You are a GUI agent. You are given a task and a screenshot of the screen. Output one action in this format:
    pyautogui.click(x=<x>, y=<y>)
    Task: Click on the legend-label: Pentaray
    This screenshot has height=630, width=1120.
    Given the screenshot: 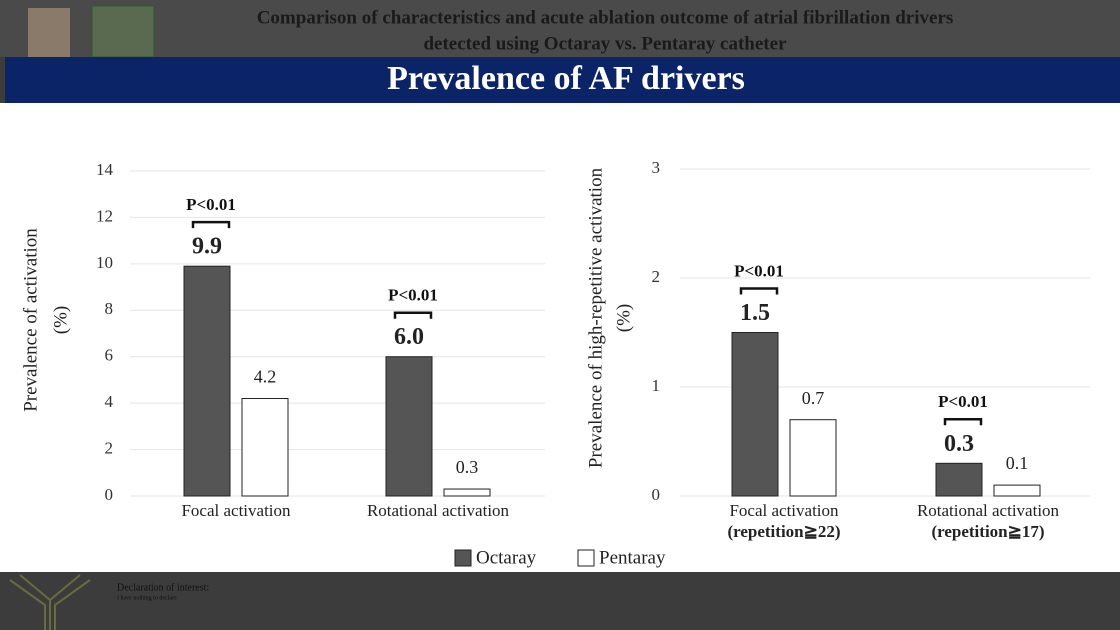 What is the action you would take?
    pyautogui.click(x=632, y=557)
    